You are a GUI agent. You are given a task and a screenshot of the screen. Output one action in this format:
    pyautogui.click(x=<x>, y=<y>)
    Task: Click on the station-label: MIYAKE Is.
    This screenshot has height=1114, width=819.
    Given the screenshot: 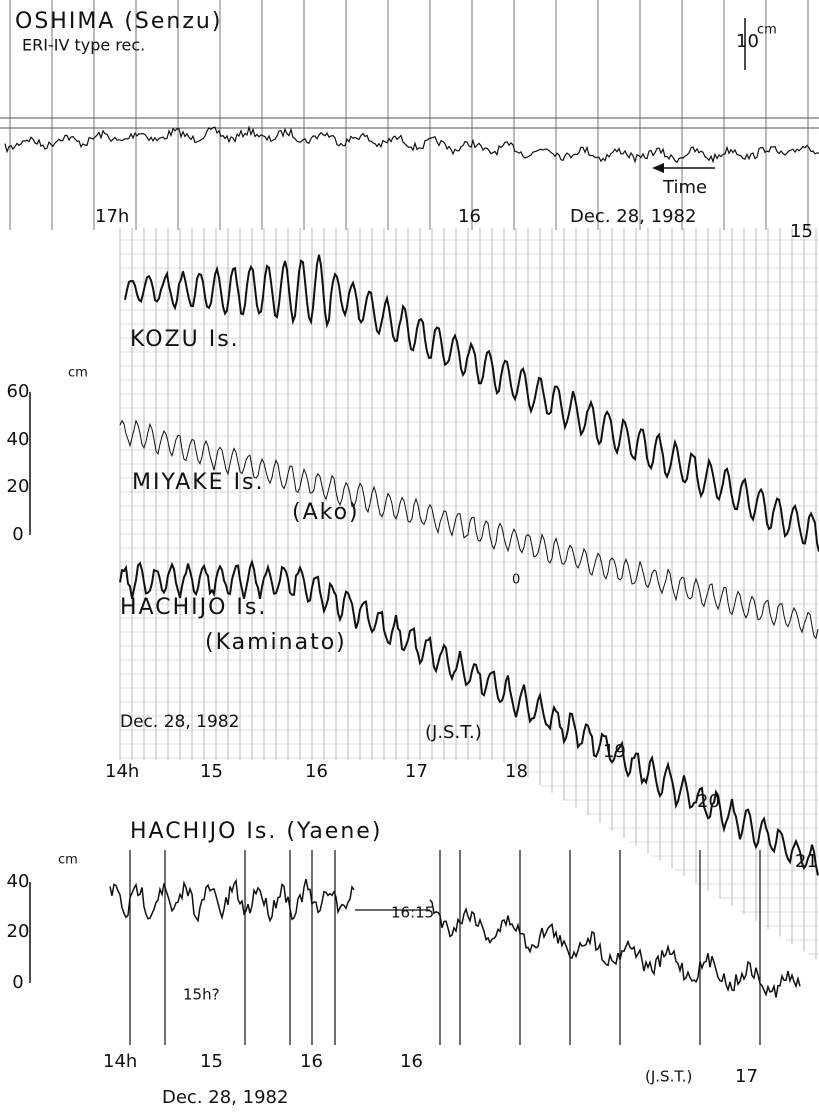 What is the action you would take?
    pyautogui.click(x=198, y=482)
    